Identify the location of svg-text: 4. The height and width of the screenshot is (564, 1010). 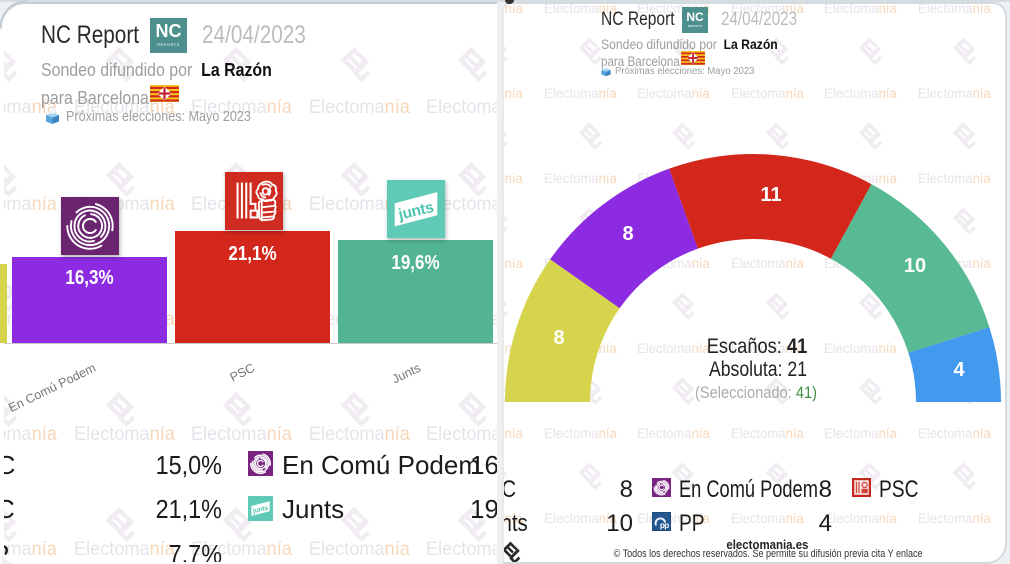
(959, 370).